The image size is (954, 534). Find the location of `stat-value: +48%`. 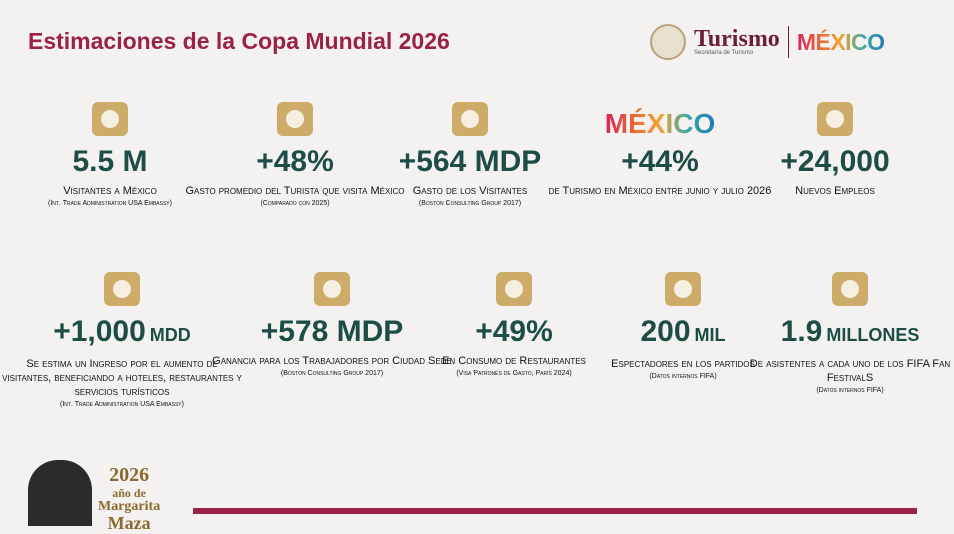

stat-value: +48% is located at coordinates (295, 162).